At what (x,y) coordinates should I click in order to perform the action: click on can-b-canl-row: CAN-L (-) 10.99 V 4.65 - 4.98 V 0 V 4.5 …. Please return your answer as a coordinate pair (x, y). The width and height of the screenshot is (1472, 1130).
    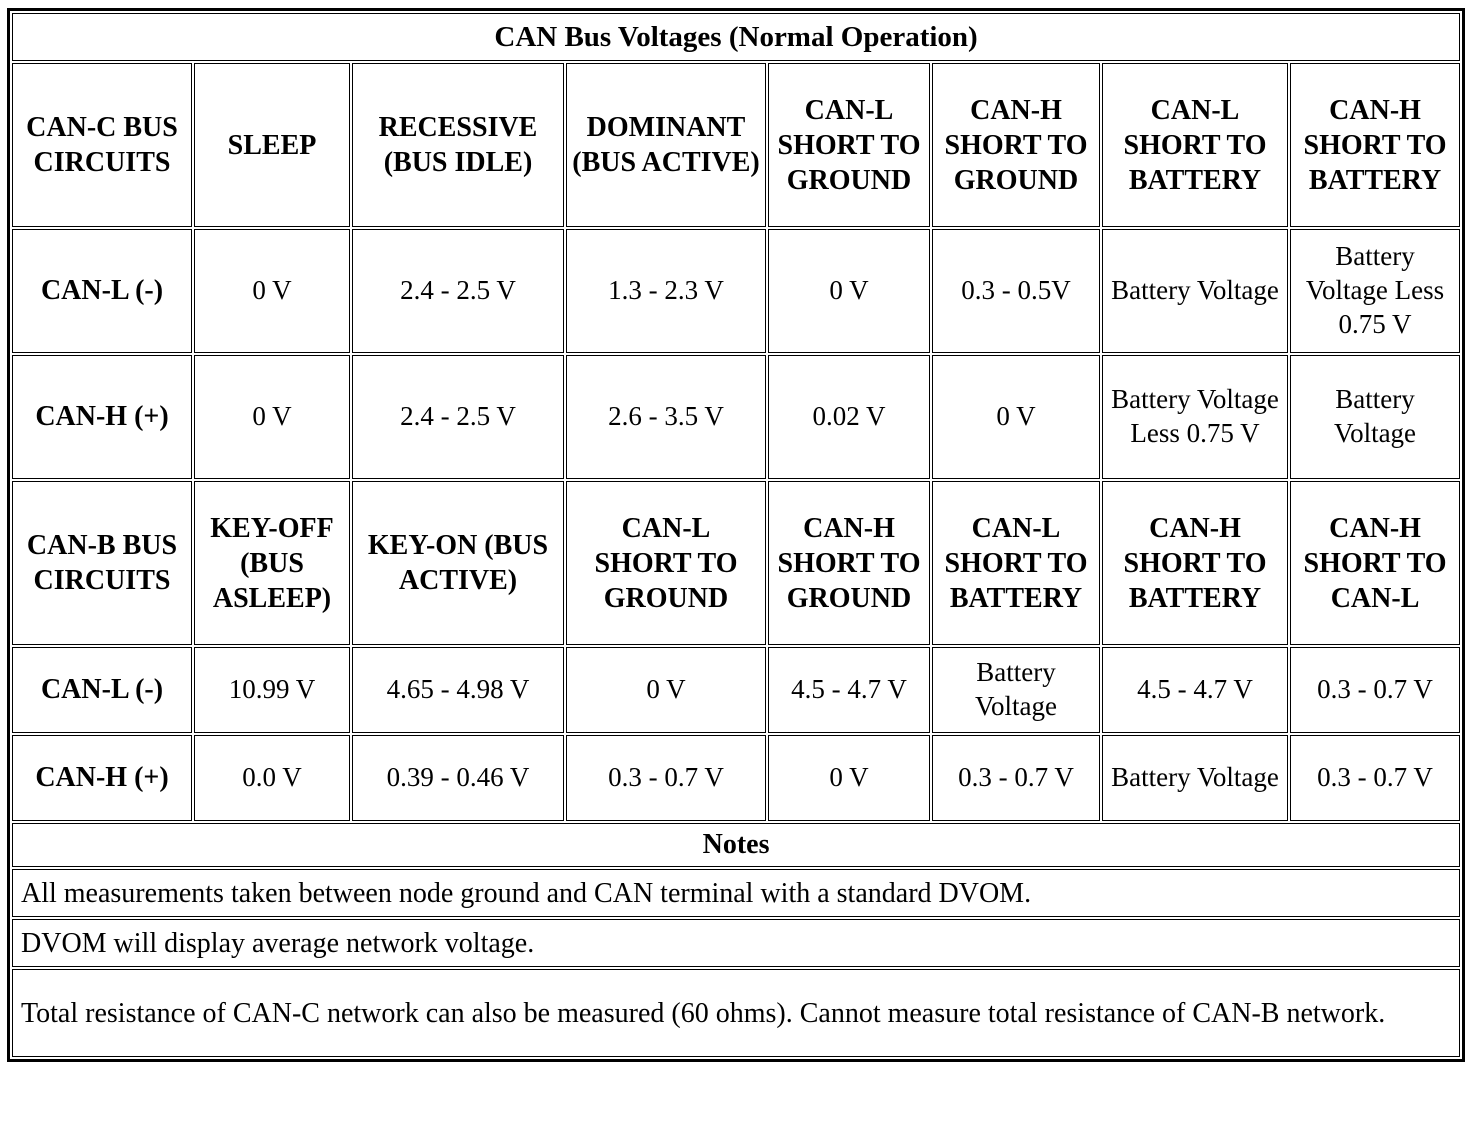
    Looking at the image, I should click on (736, 690).